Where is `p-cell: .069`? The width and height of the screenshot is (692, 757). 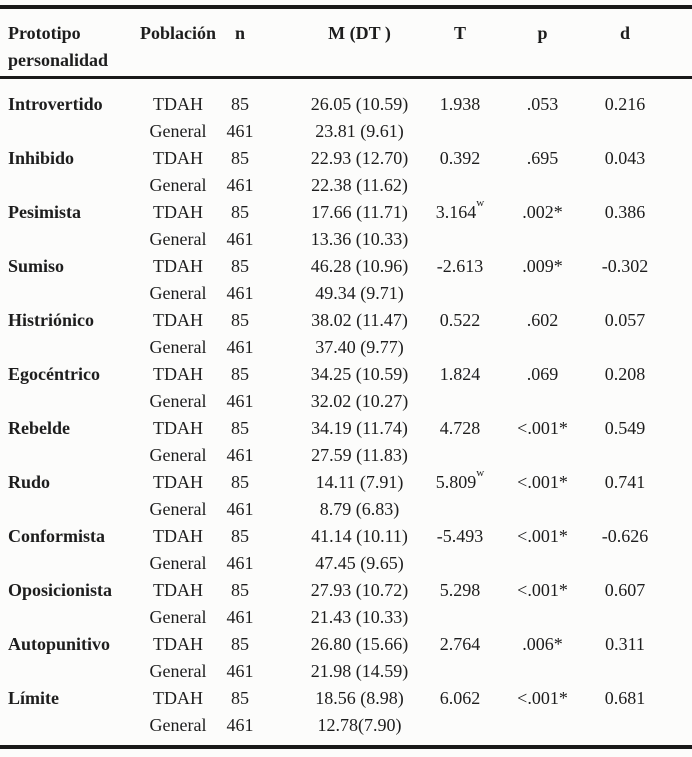
p-cell: .069 is located at coordinates (542, 374).